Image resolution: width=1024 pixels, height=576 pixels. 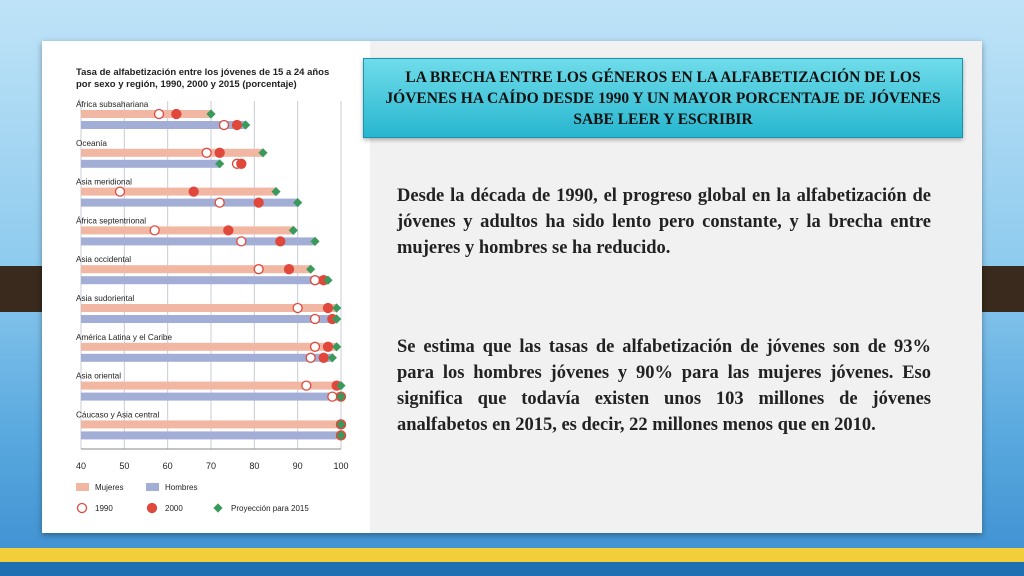 What do you see at coordinates (270, 508) in the screenshot?
I see `legend-label-2015: Proyección para 2015` at bounding box center [270, 508].